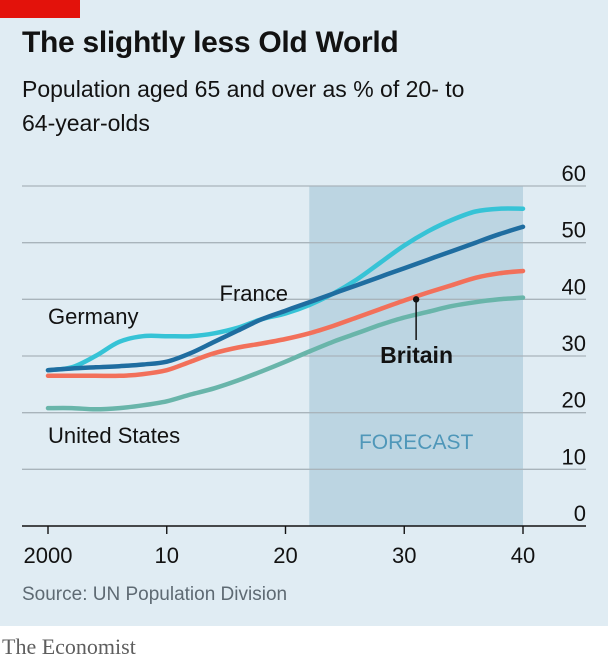 Image resolution: width=608 pixels, height=662 pixels. I want to click on y-tick-label: 40, so click(574, 286).